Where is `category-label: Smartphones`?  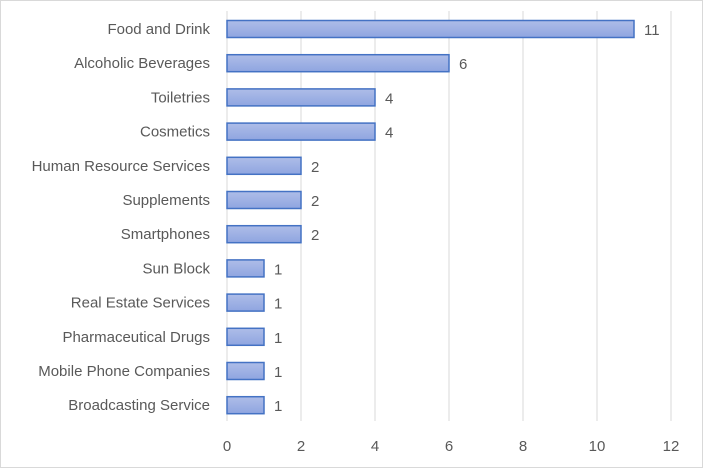 category-label: Smartphones is located at coordinates (165, 234).